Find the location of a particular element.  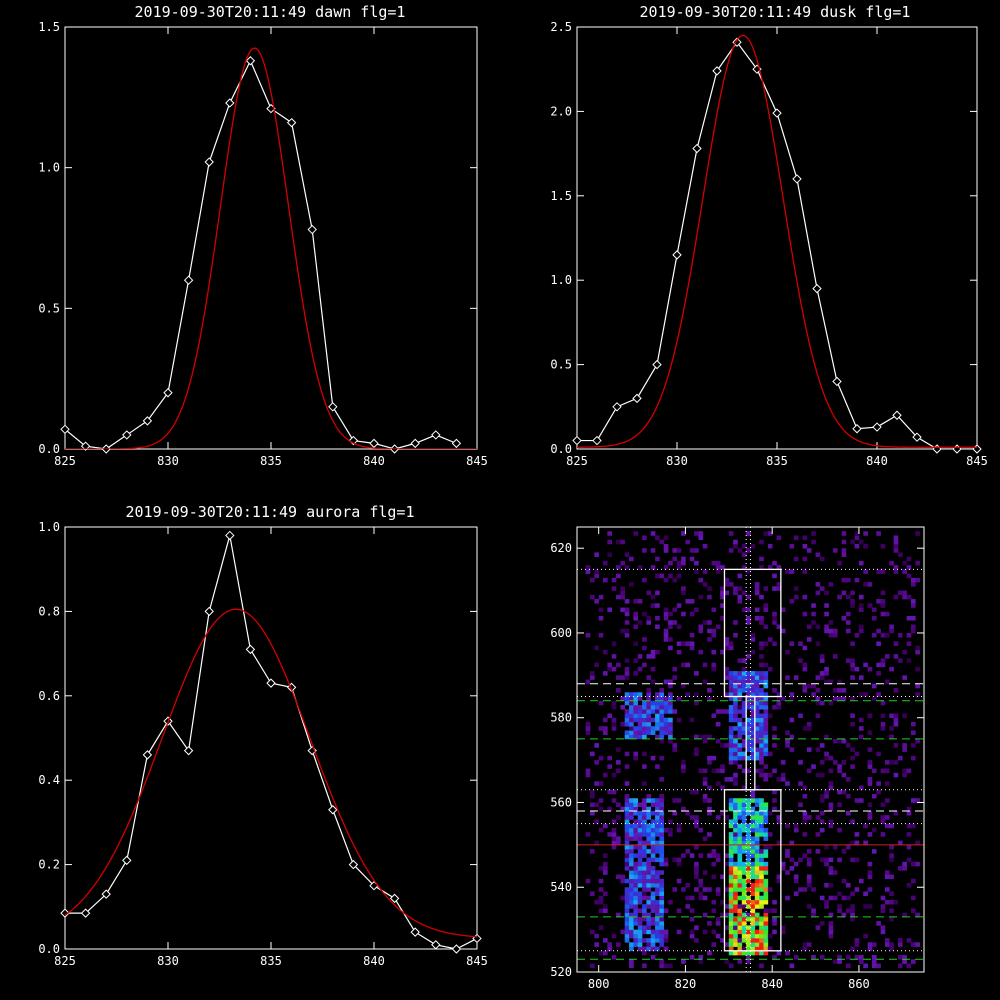

y-tick-label: 580 is located at coordinates (561, 718).